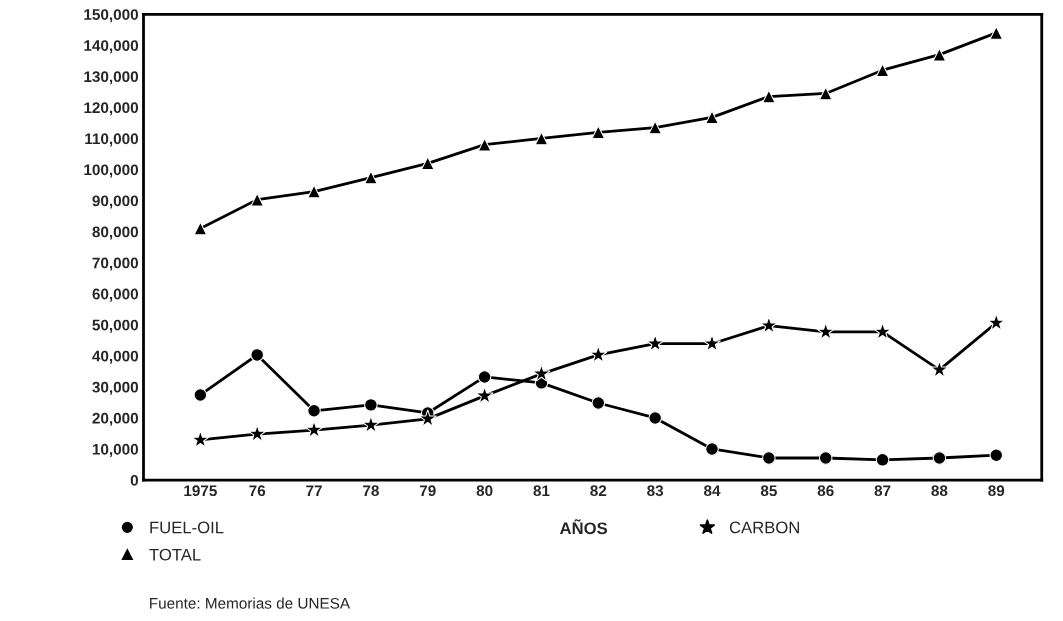 The width and height of the screenshot is (1063, 621). What do you see at coordinates (484, 491) in the screenshot?
I see `x-tick-label: 80` at bounding box center [484, 491].